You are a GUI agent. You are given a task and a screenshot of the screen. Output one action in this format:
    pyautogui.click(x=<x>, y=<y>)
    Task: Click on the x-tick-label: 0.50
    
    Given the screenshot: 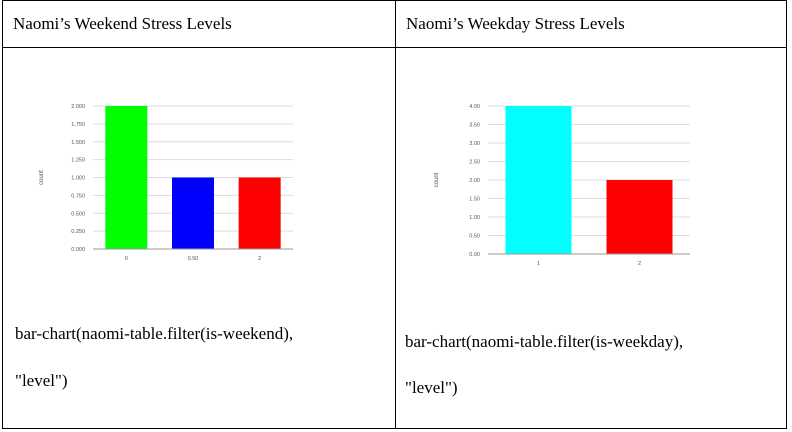 What is the action you would take?
    pyautogui.click(x=193, y=259)
    